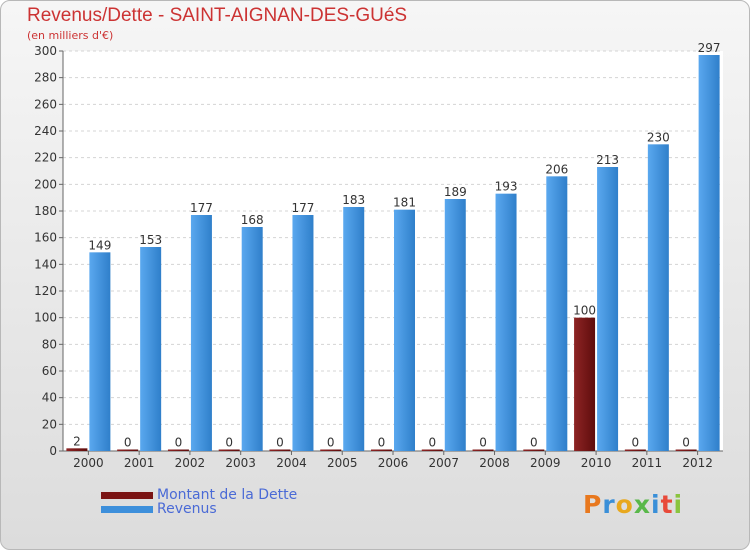  I want to click on y-tick-label: 20, so click(49, 424).